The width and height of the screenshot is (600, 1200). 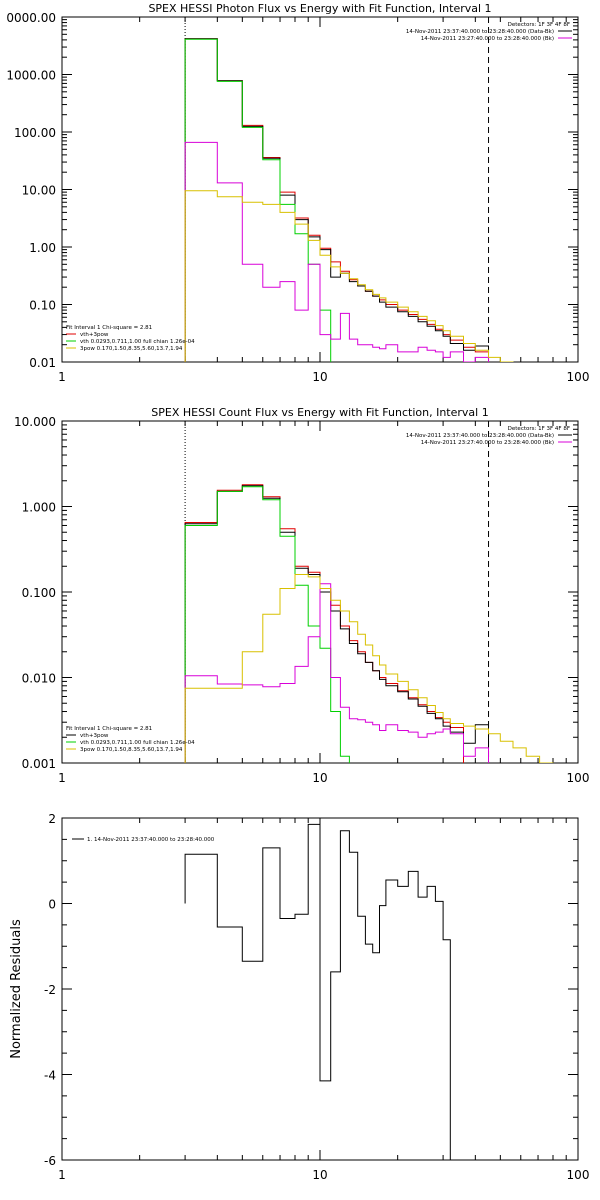 I want to click on y-tick-label: 1000.00, so click(x=31, y=76).